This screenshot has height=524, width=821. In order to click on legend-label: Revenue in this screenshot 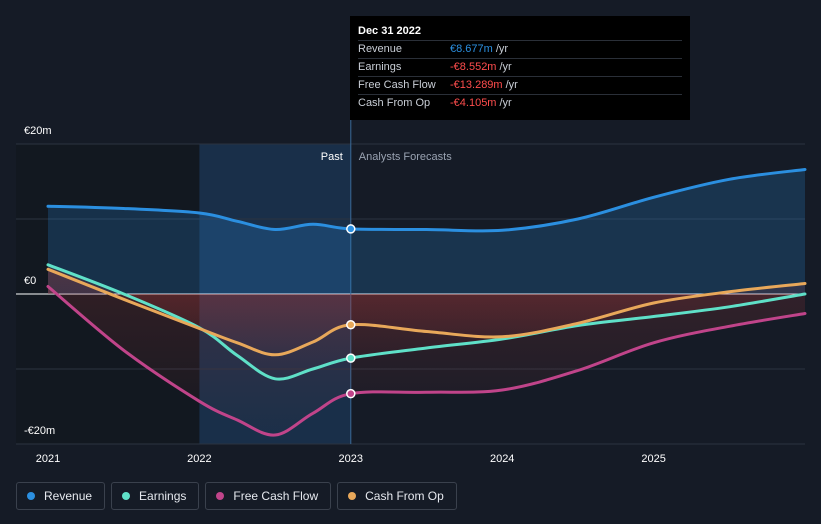, I will do `click(68, 496)`.